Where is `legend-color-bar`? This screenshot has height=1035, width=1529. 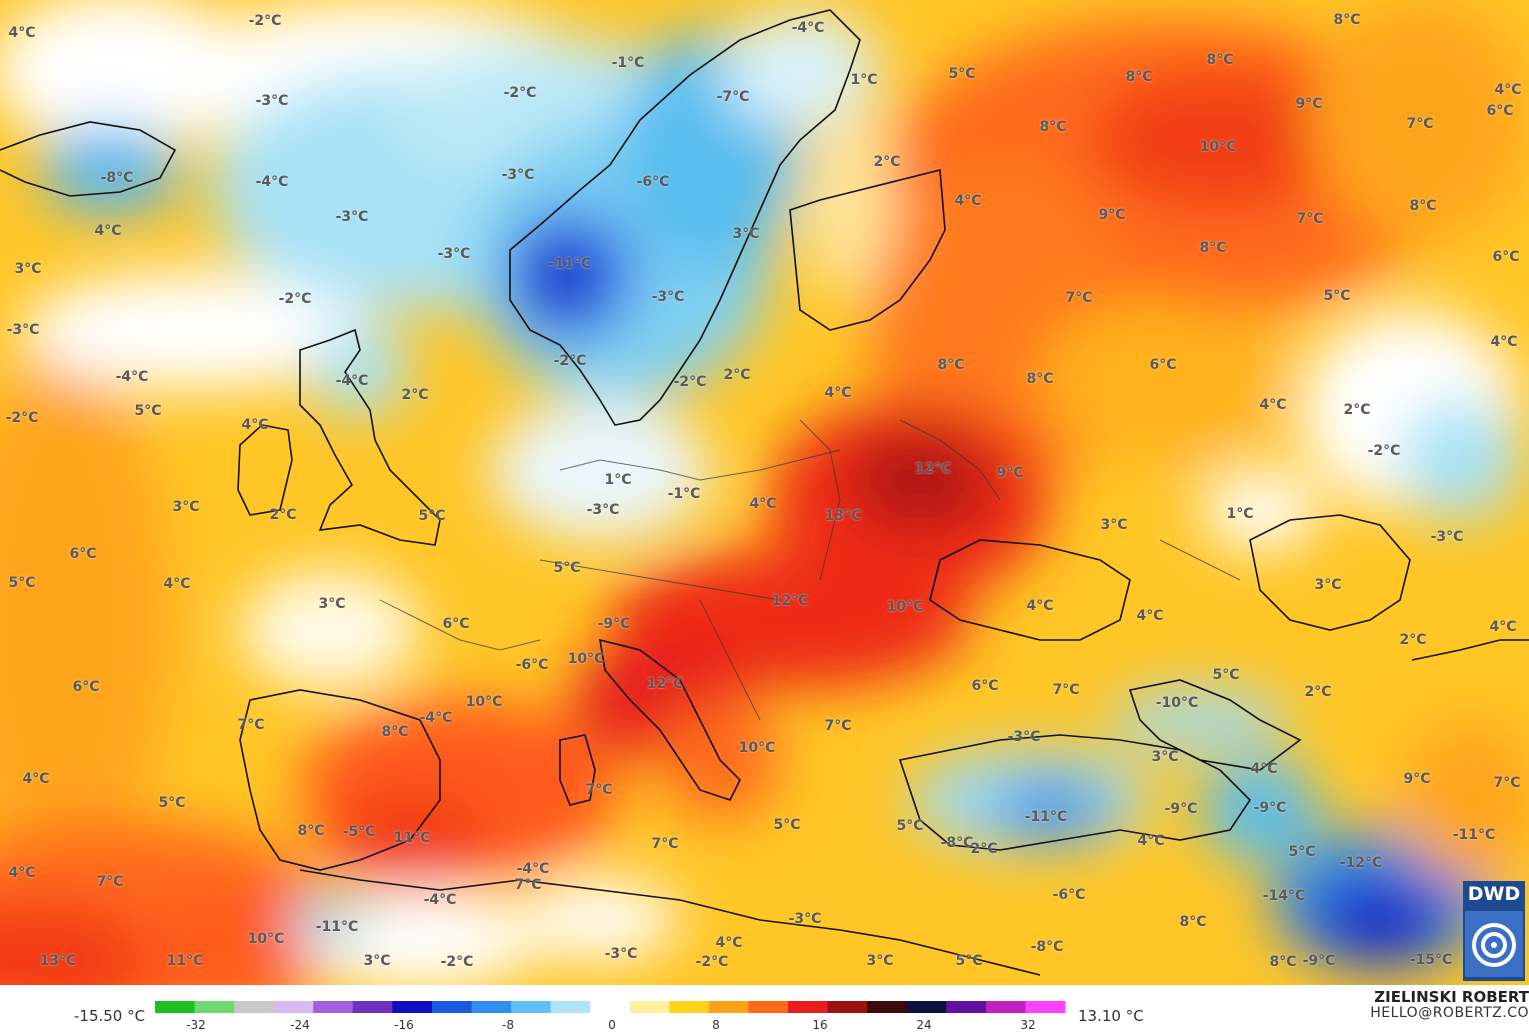 legend-color-bar is located at coordinates (610, 1007).